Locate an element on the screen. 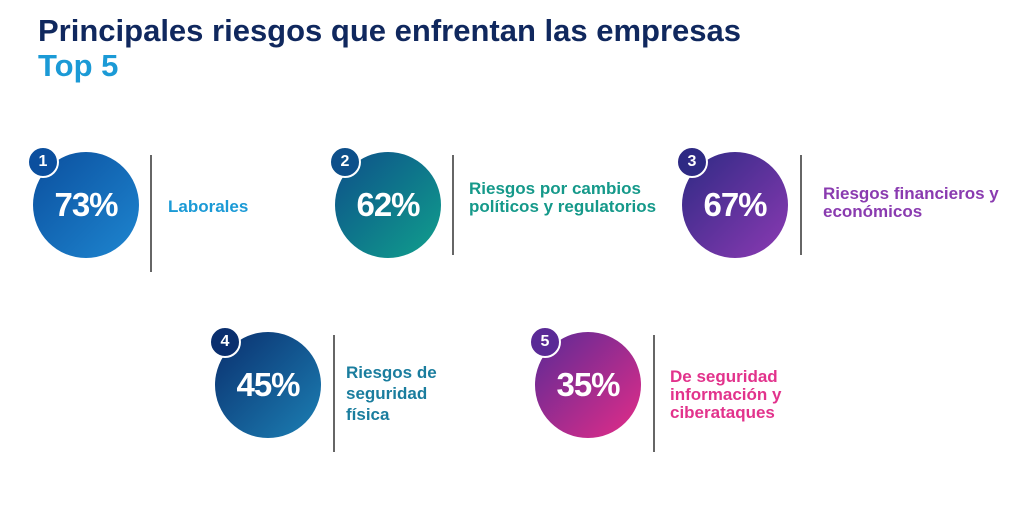 This screenshot has width=1024, height=524. page-subtitle: Top 5 is located at coordinates (78, 65).